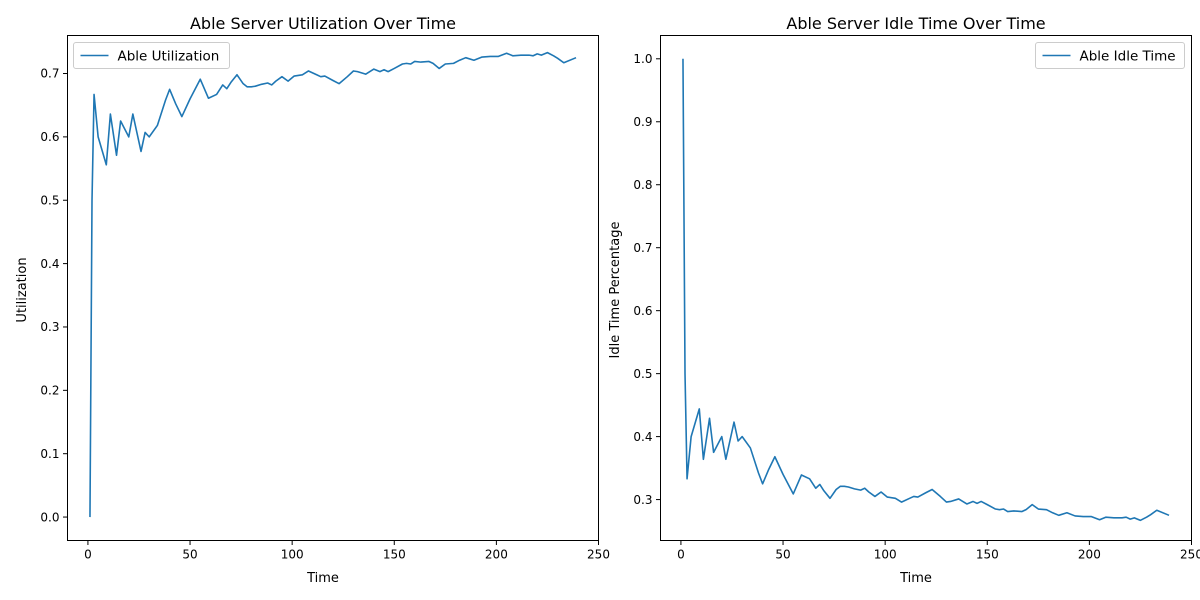  Describe the element at coordinates (642, 59) in the screenshot. I see `y-tick-label: 1.0` at that location.